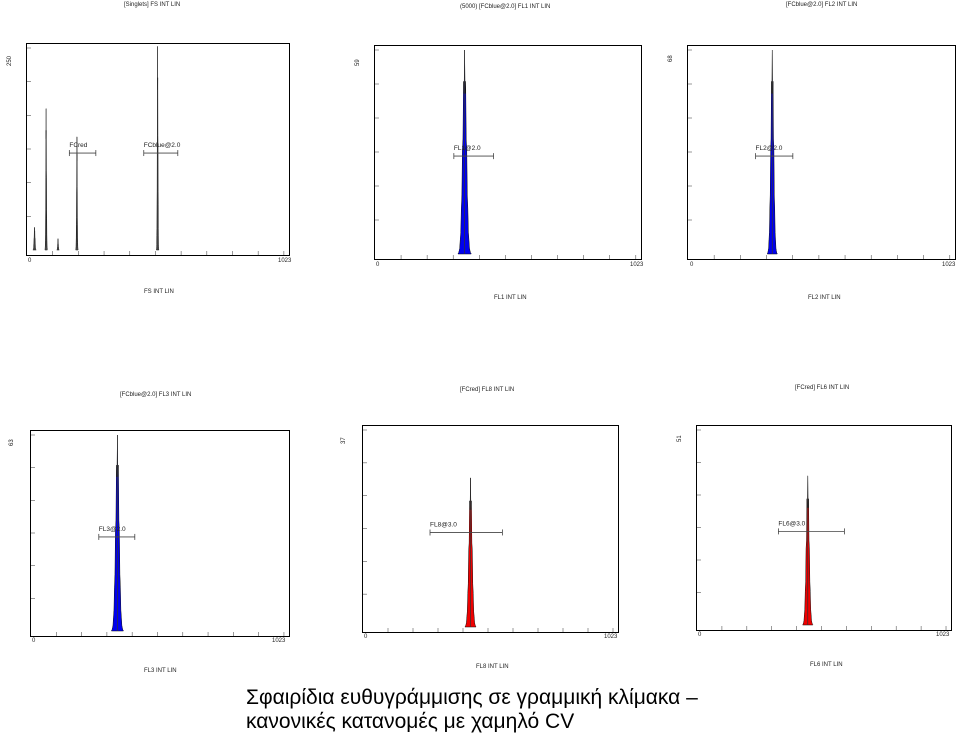 This screenshot has height=749, width=959. I want to click on histogram-svg: FL1@2.0, so click(506, 154).